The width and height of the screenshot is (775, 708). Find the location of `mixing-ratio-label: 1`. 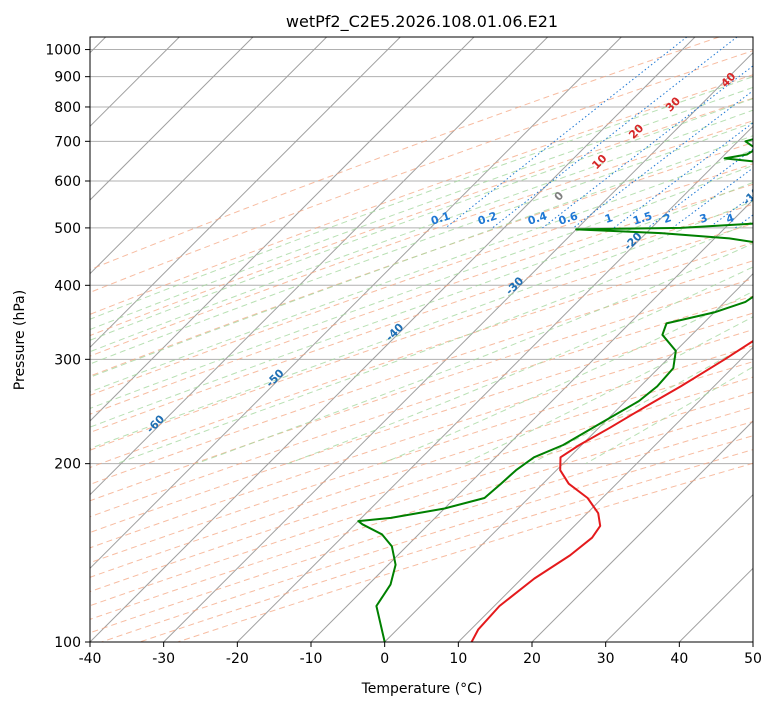

mixing-ratio-label: 1 is located at coordinates (608, 218).